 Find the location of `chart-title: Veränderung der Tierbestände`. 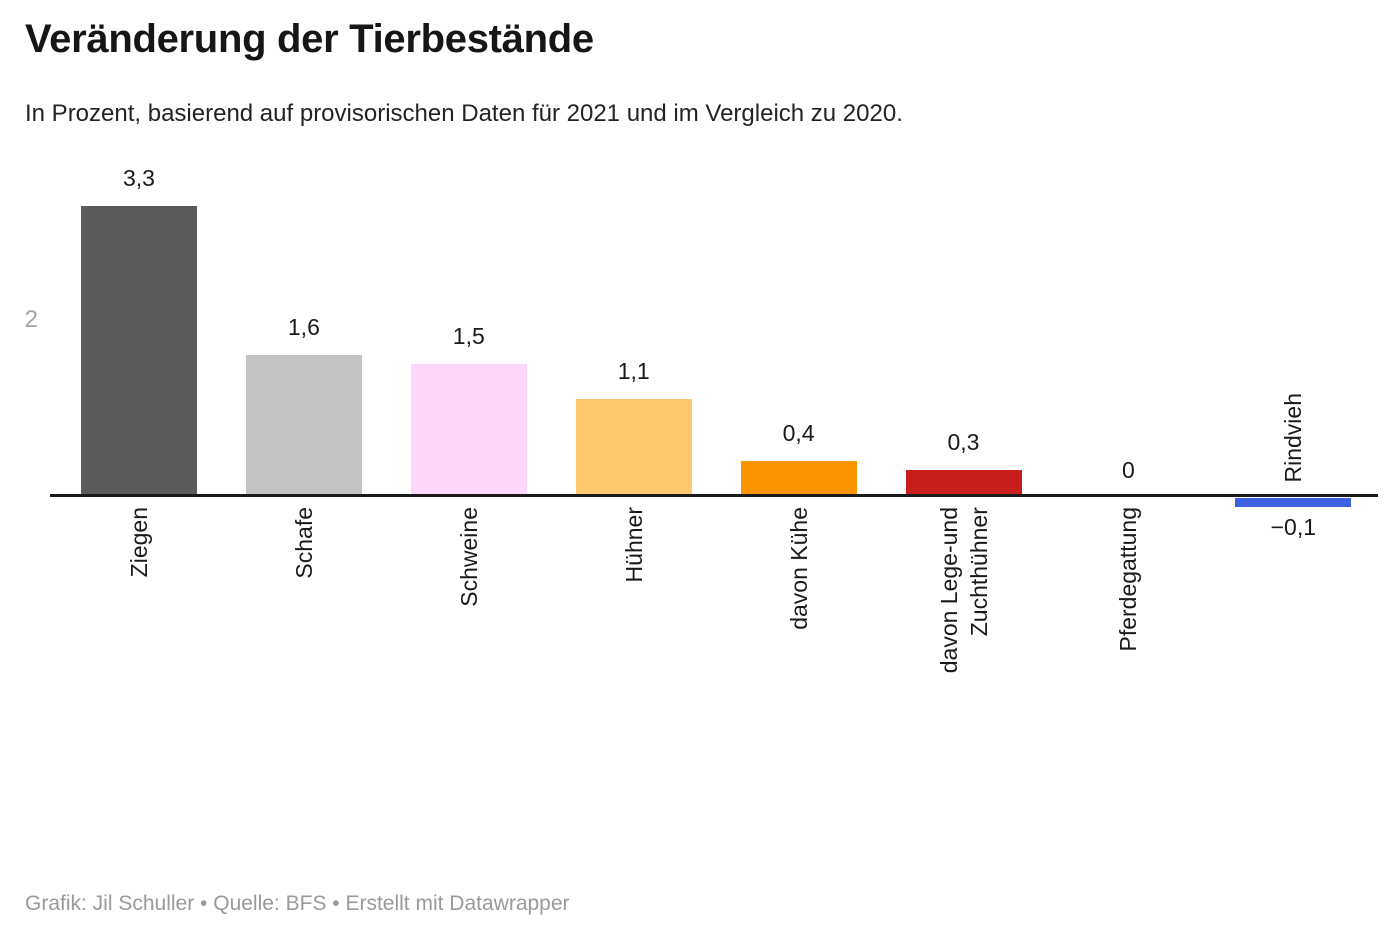

chart-title: Veränderung der Tierbestände is located at coordinates (309, 39).